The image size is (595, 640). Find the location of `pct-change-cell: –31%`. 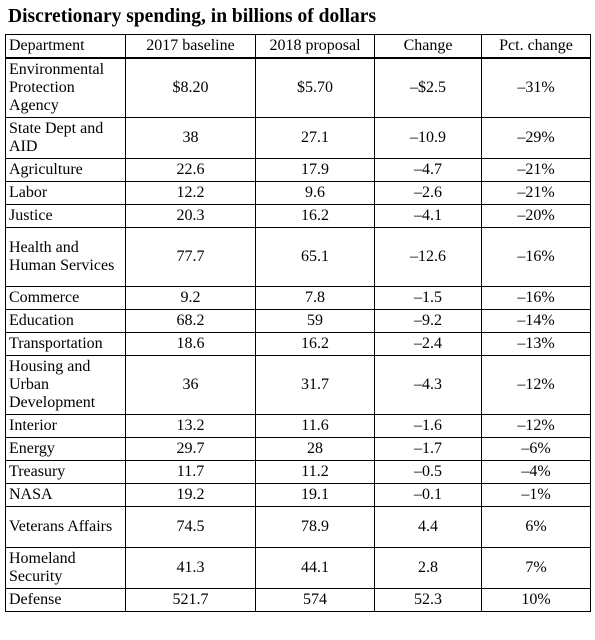

pct-change-cell: –31% is located at coordinates (536, 87).